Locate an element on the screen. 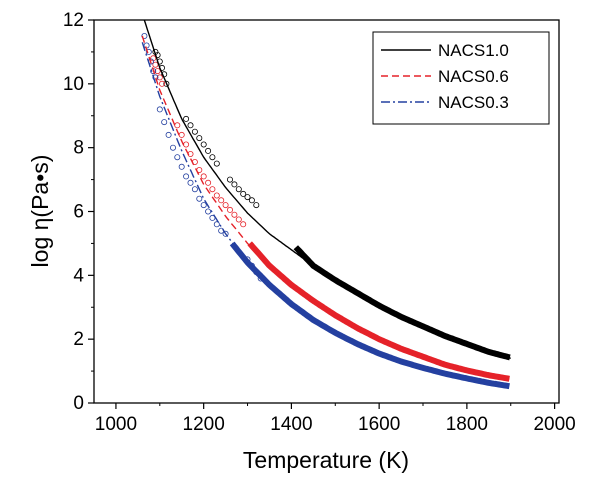 Image resolution: width=600 pixels, height=480 pixels. y-tick-label: 2 is located at coordinates (78, 339).